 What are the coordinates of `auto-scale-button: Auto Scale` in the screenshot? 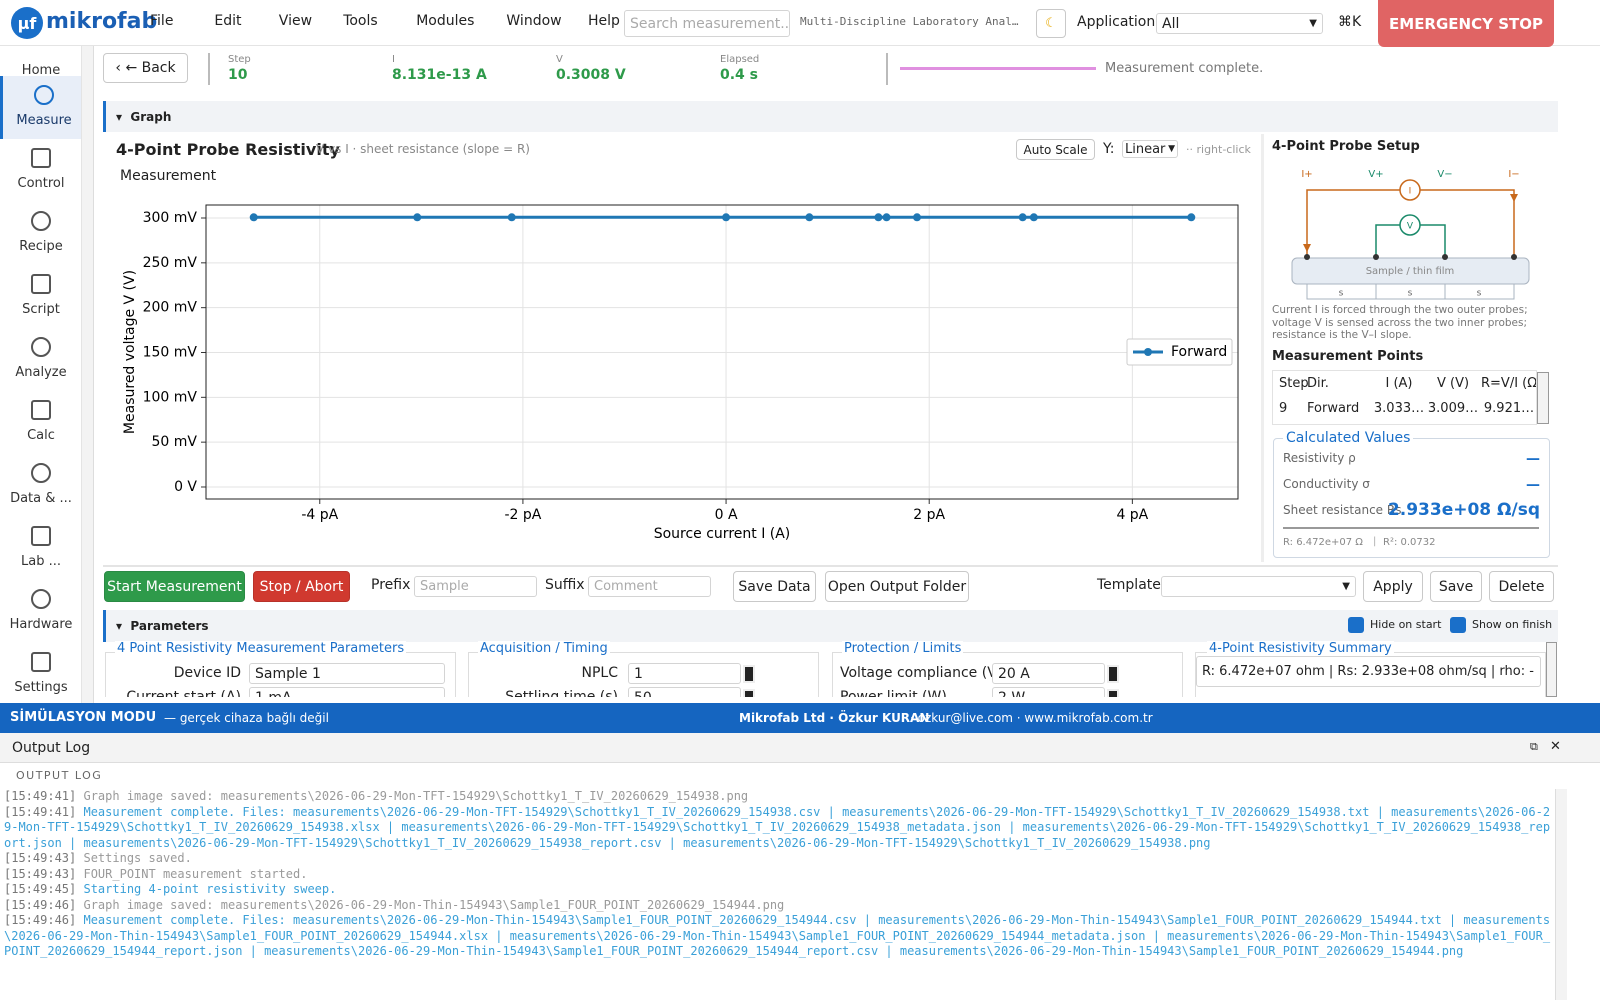 It's located at (1055, 149).